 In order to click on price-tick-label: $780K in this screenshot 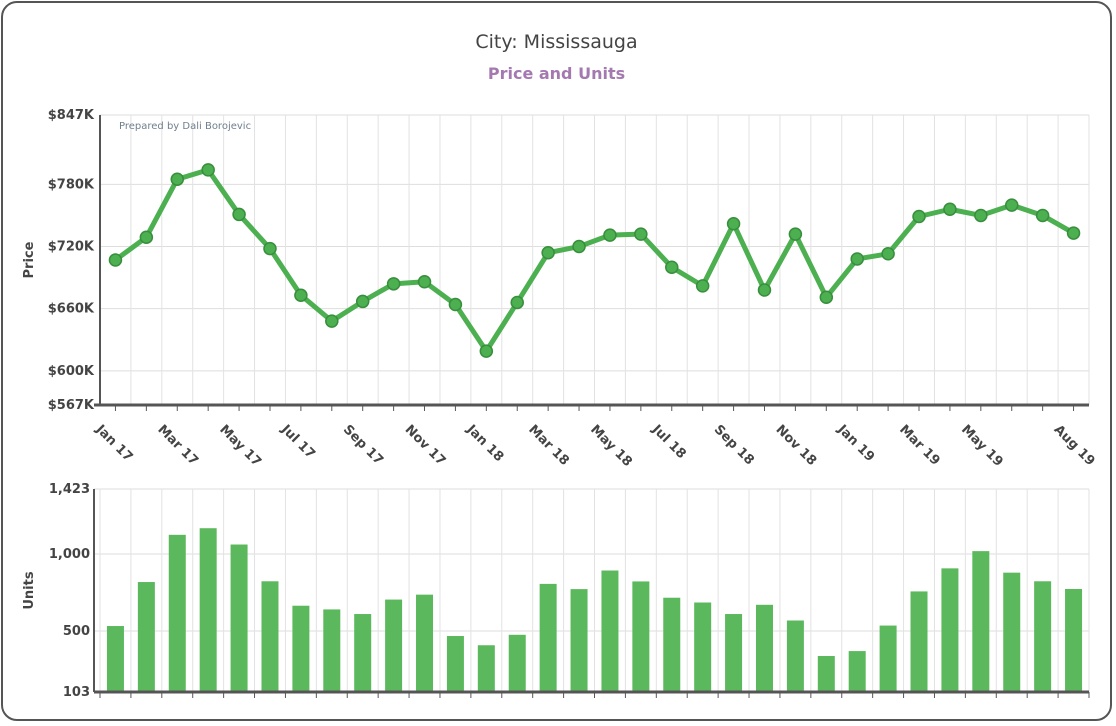, I will do `click(71, 184)`.